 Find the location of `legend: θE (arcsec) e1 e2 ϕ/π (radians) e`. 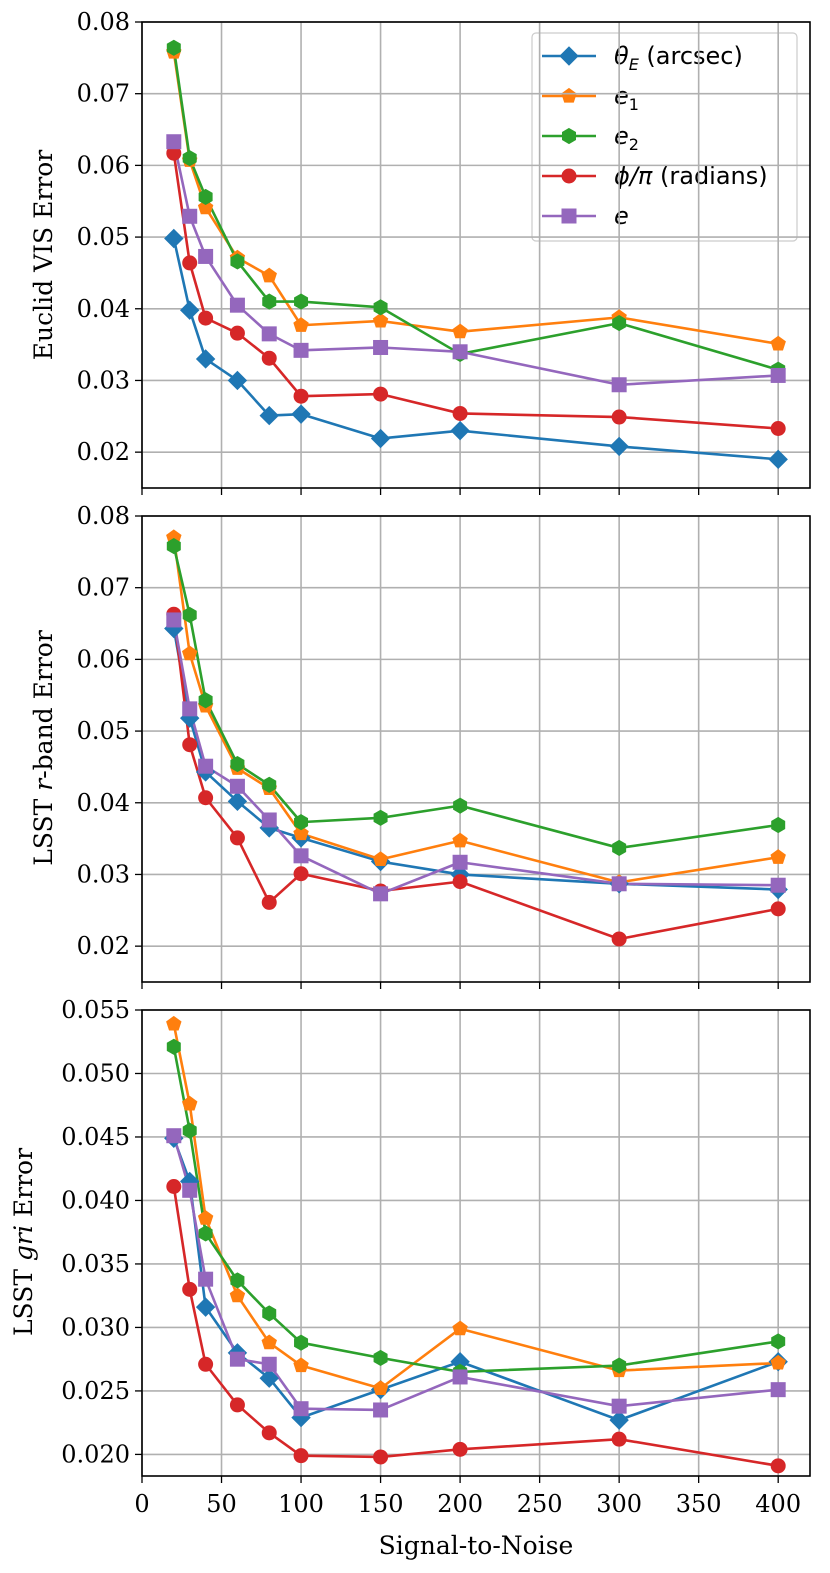

legend: θE (arcsec) e1 e2 ϕ/π (radians) e is located at coordinates (664, 137).